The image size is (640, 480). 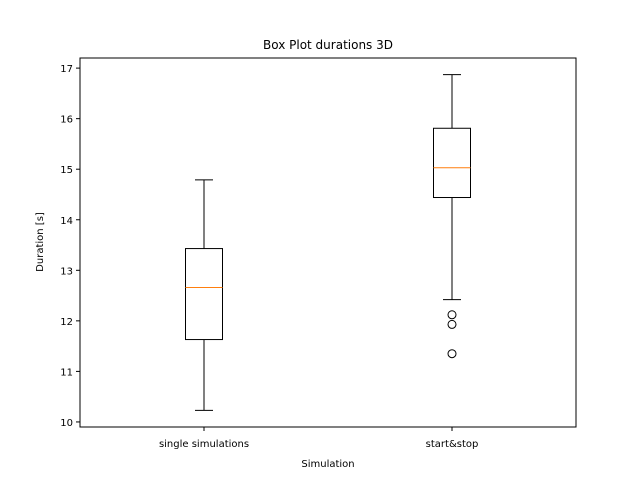 I want to click on x-tick-label: start&stop, so click(x=452, y=444).